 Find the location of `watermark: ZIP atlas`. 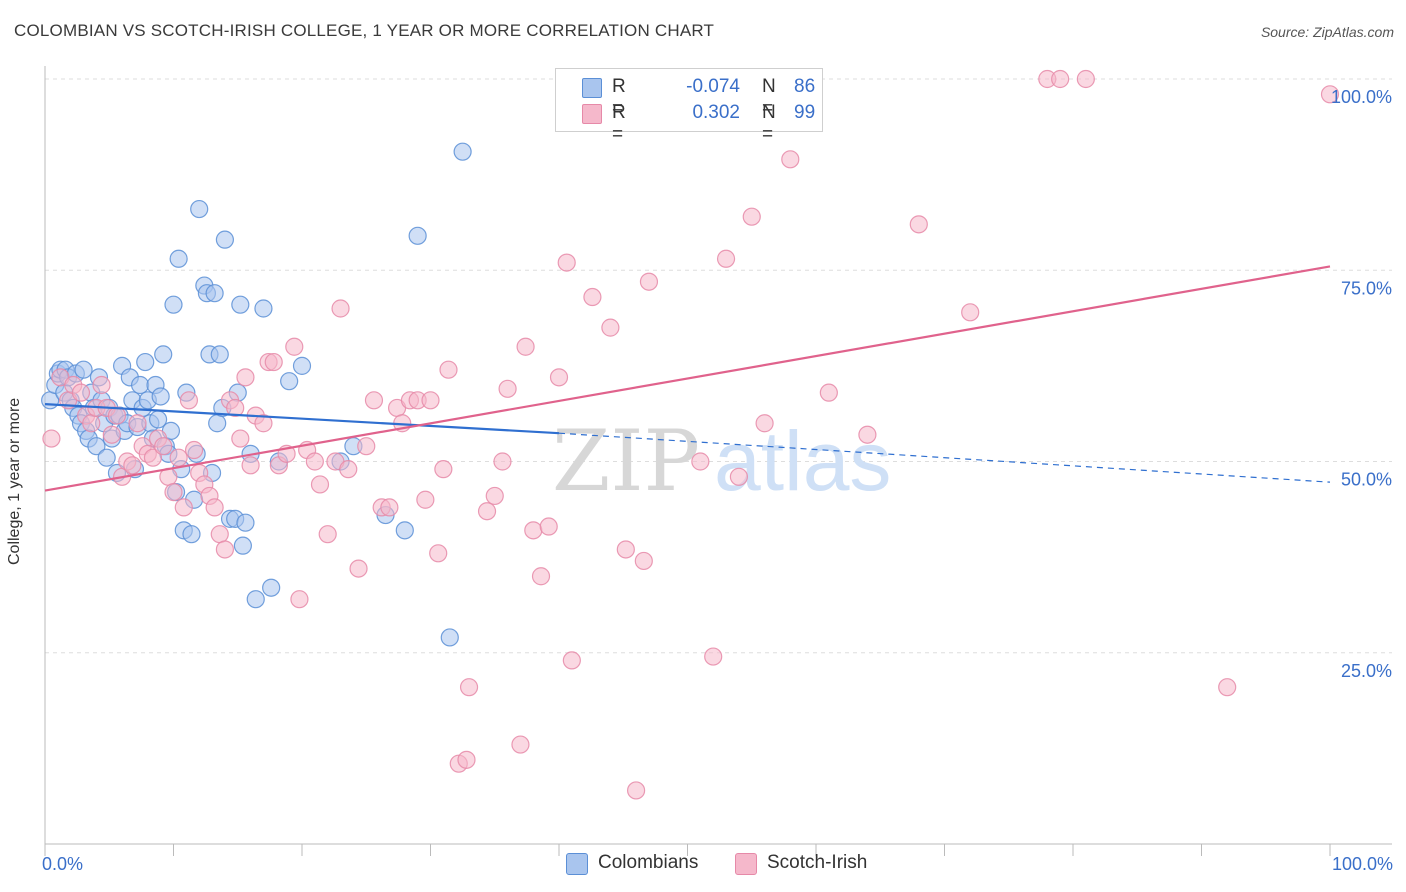

watermark: ZIP atlas is located at coordinates (721, 461).